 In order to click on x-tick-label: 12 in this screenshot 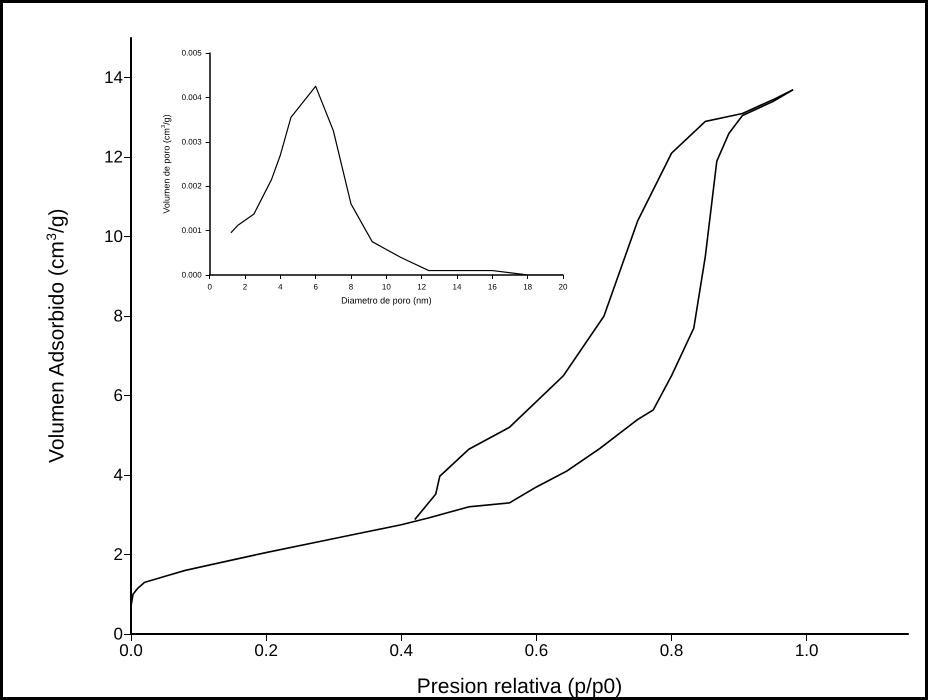, I will do `click(422, 287)`.